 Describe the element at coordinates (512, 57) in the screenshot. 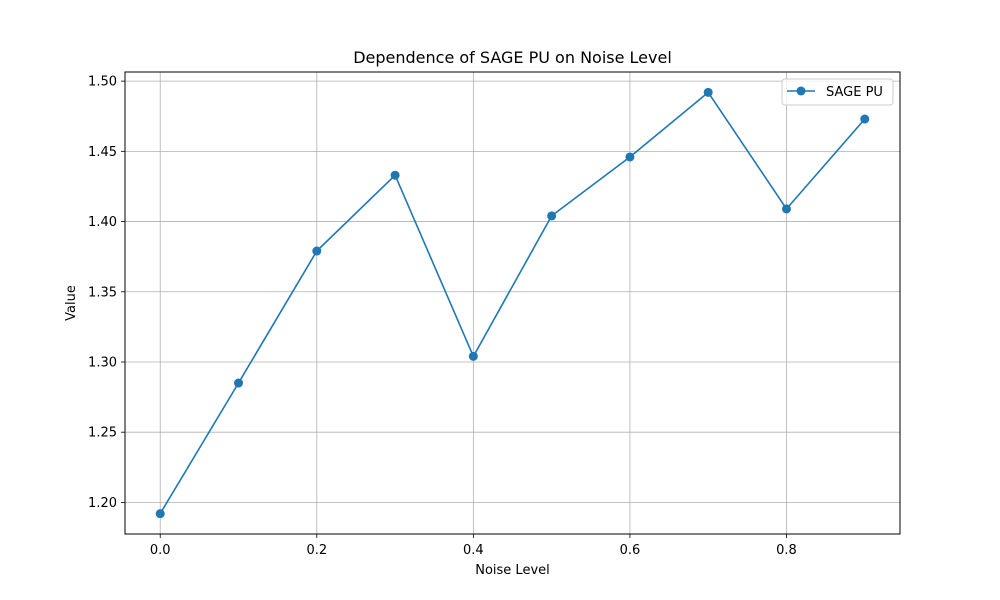

I see `chart-title: Dependence of SAGE PU on Noise Level` at that location.